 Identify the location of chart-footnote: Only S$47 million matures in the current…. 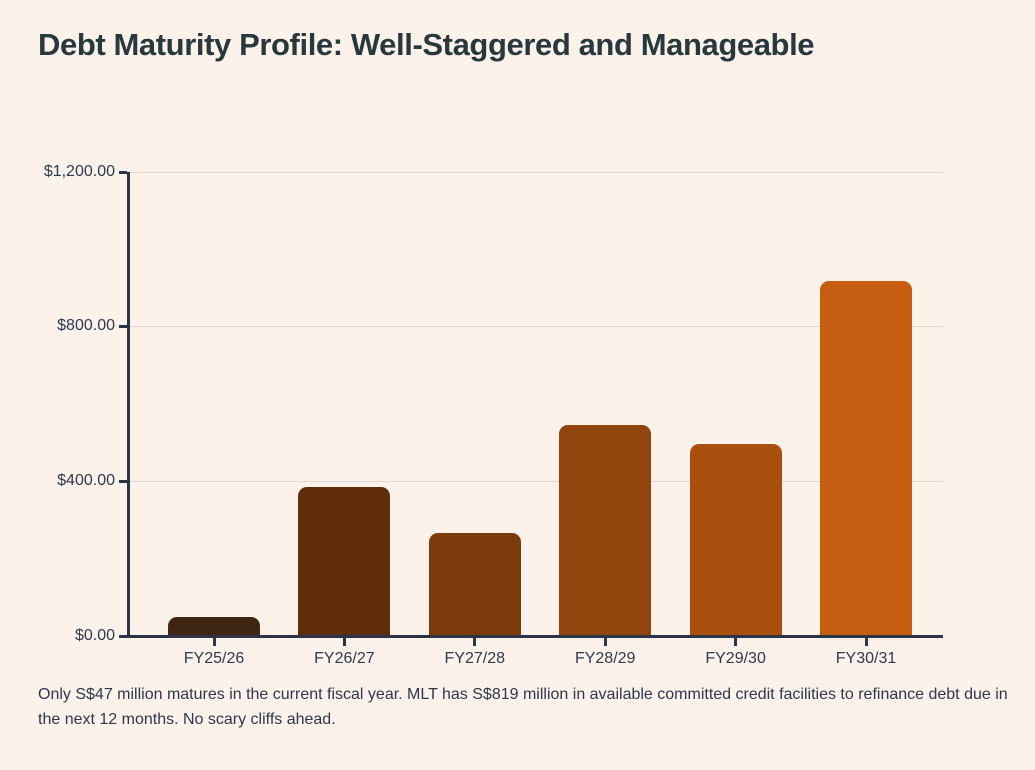
(523, 707).